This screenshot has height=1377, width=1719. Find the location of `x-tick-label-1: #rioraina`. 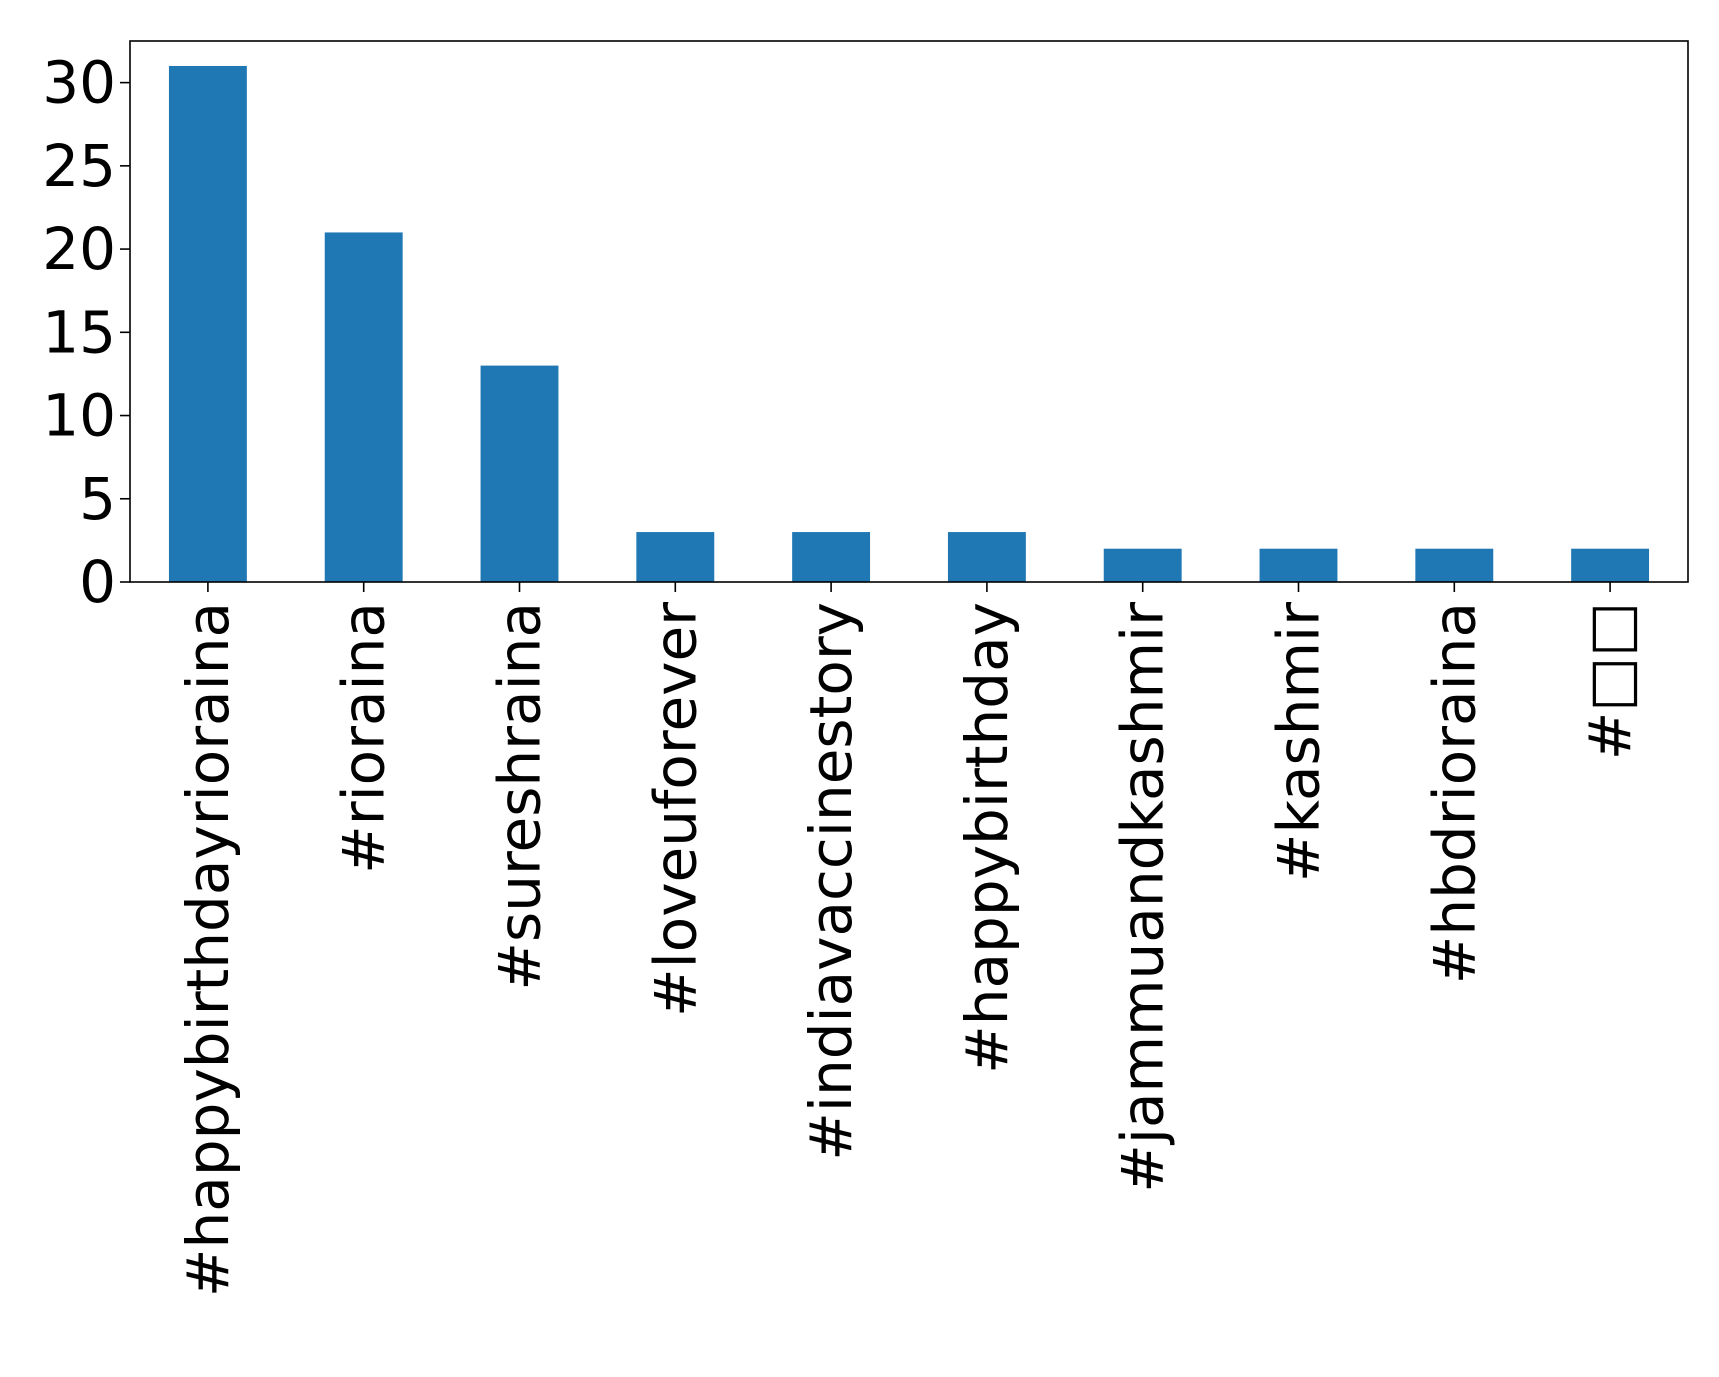

x-tick-label-1: #rioraina is located at coordinates (364, 738).